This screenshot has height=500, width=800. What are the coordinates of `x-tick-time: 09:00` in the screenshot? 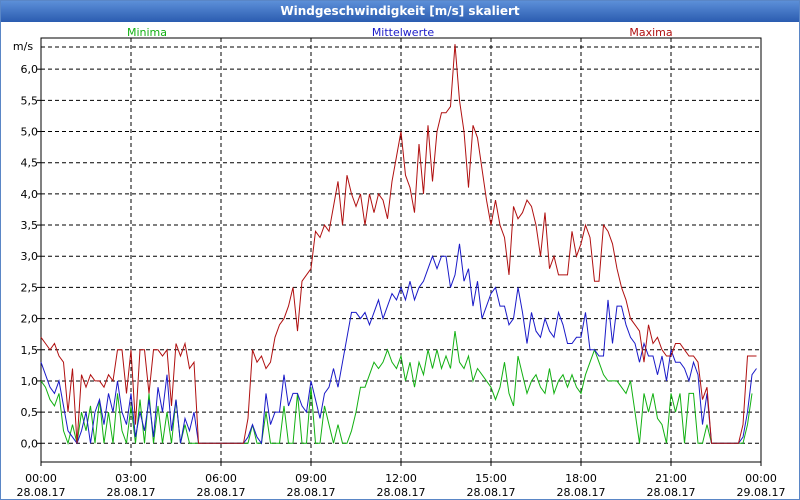 It's located at (311, 478).